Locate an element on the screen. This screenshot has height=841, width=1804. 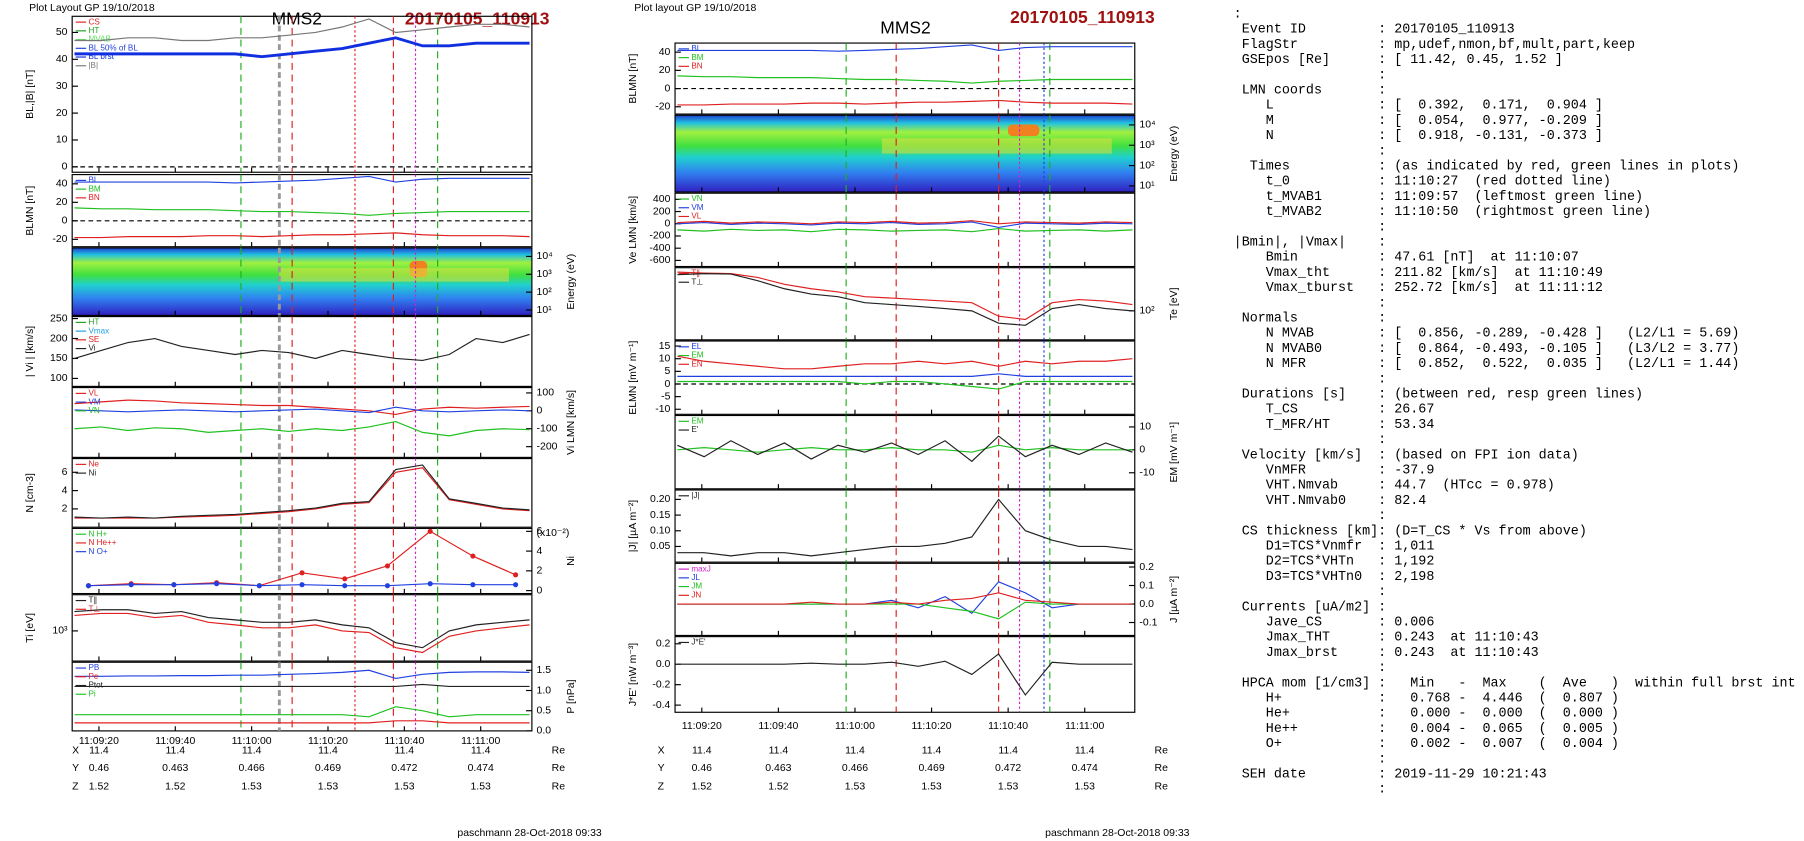
legend-entry: CS is located at coordinates (94, 21).